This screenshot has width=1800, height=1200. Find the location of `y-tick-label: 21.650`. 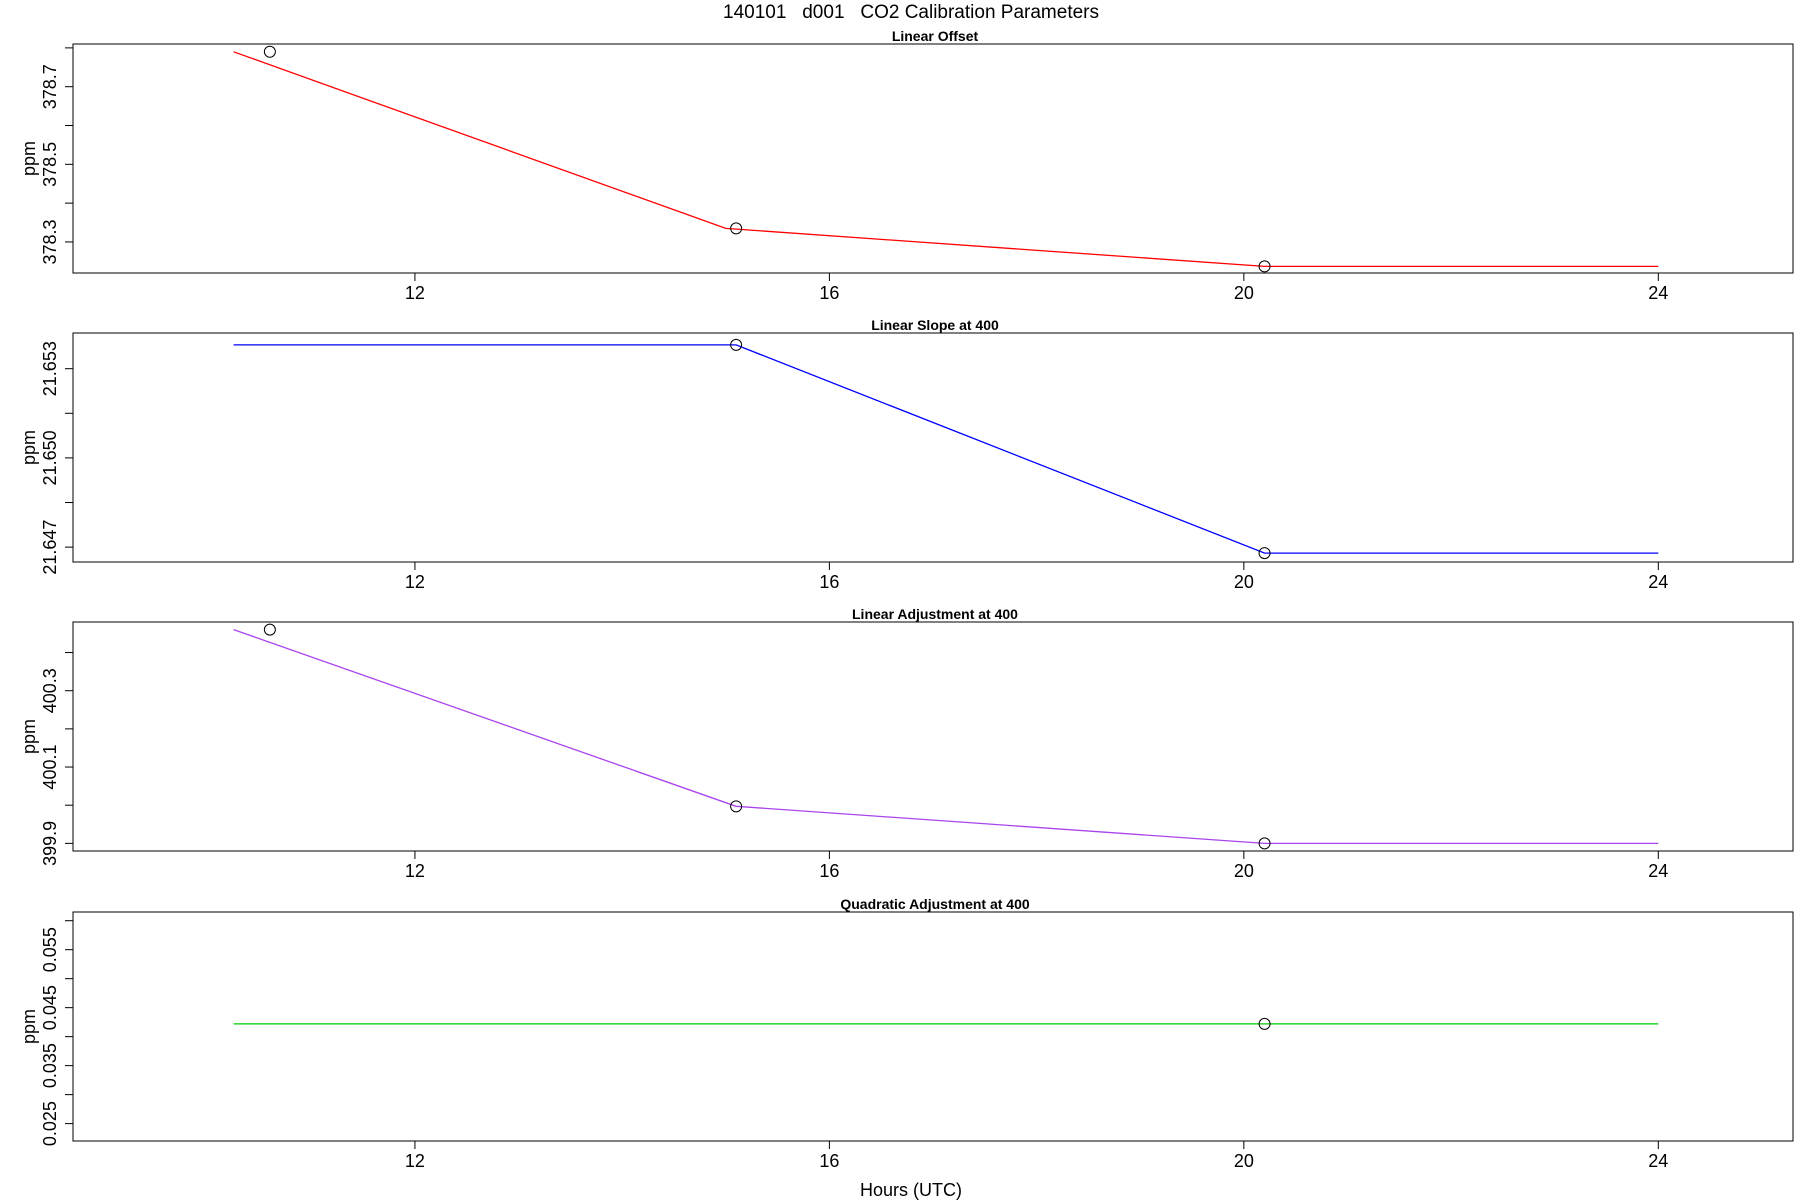

y-tick-label: 21.650 is located at coordinates (50, 457).